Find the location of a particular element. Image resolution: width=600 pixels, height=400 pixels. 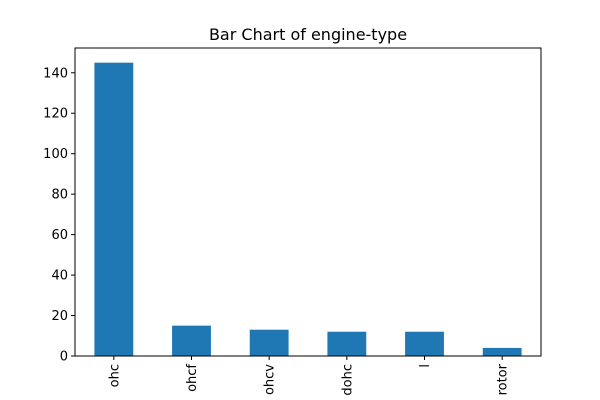

y-tick-label: 120 is located at coordinates (55, 114).